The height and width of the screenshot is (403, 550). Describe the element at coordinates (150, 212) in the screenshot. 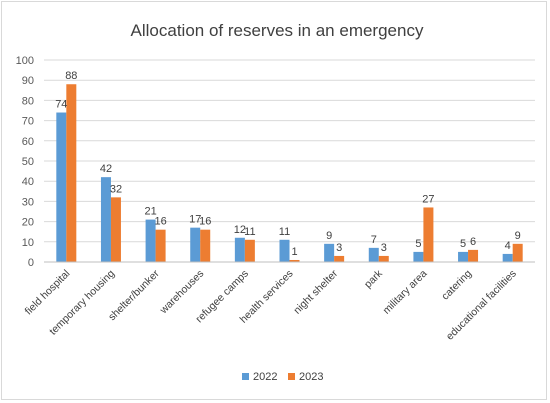

I see `data-label: 21` at that location.